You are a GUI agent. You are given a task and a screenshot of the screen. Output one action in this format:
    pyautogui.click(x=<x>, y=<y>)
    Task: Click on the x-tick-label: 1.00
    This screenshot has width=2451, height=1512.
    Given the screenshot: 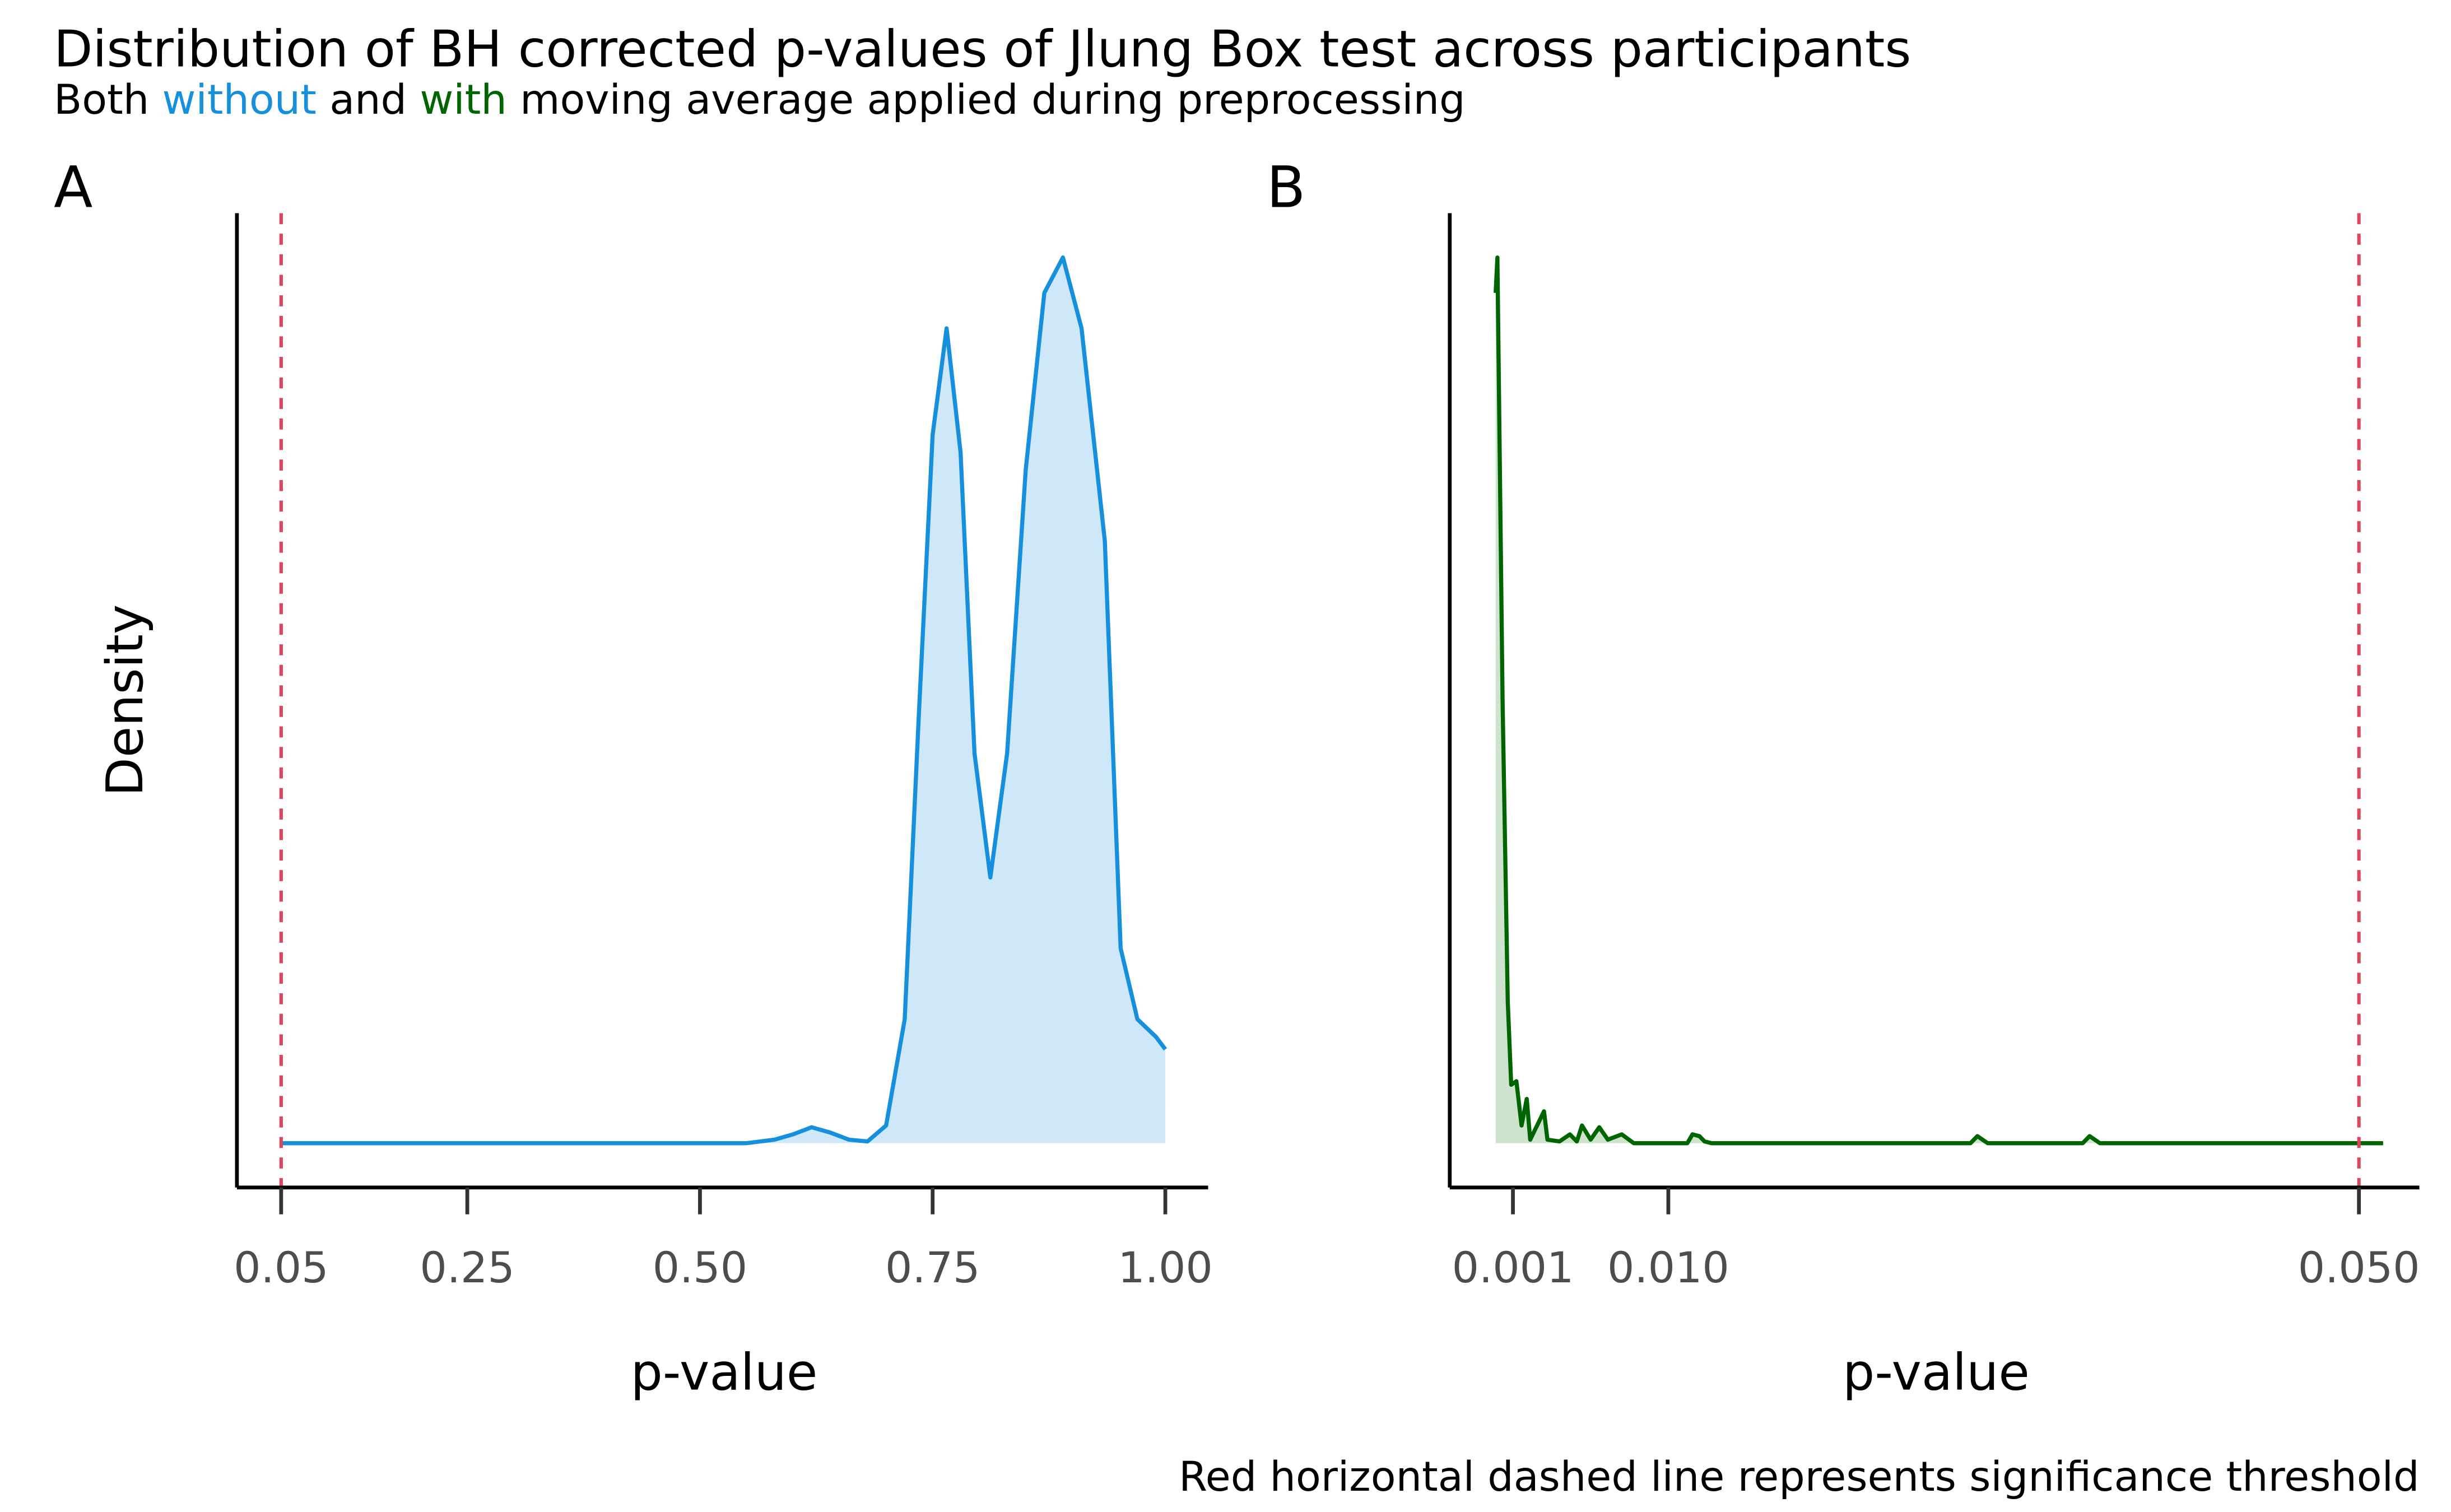 What is the action you would take?
    pyautogui.click(x=1165, y=1267)
    